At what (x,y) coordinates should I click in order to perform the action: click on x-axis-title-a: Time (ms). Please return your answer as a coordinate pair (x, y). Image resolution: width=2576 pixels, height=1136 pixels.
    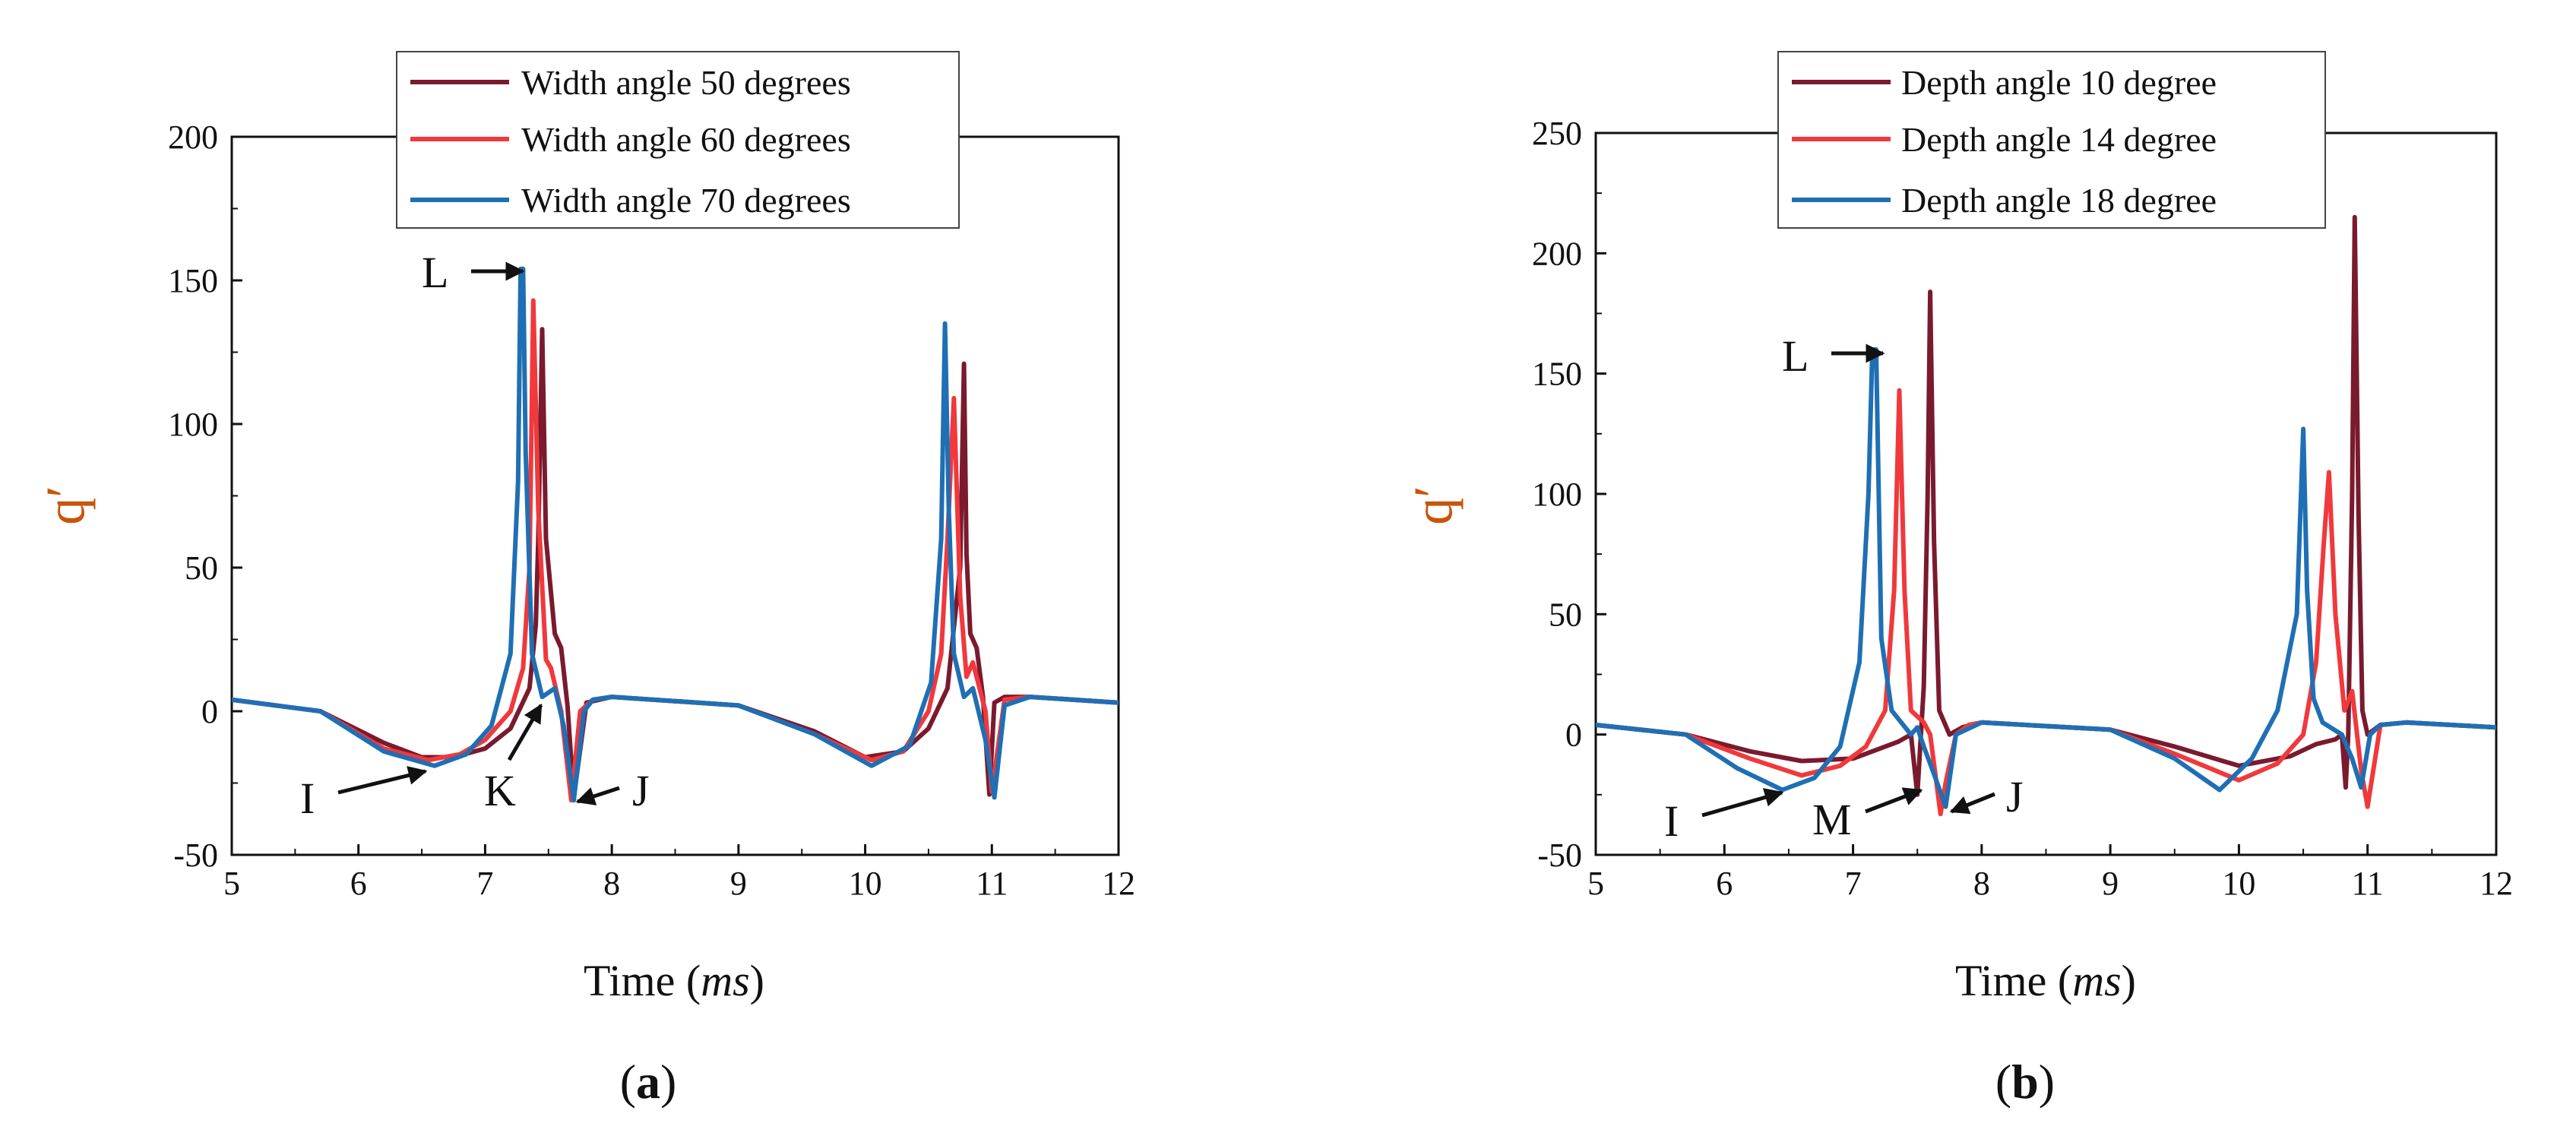
    Looking at the image, I should click on (674, 980).